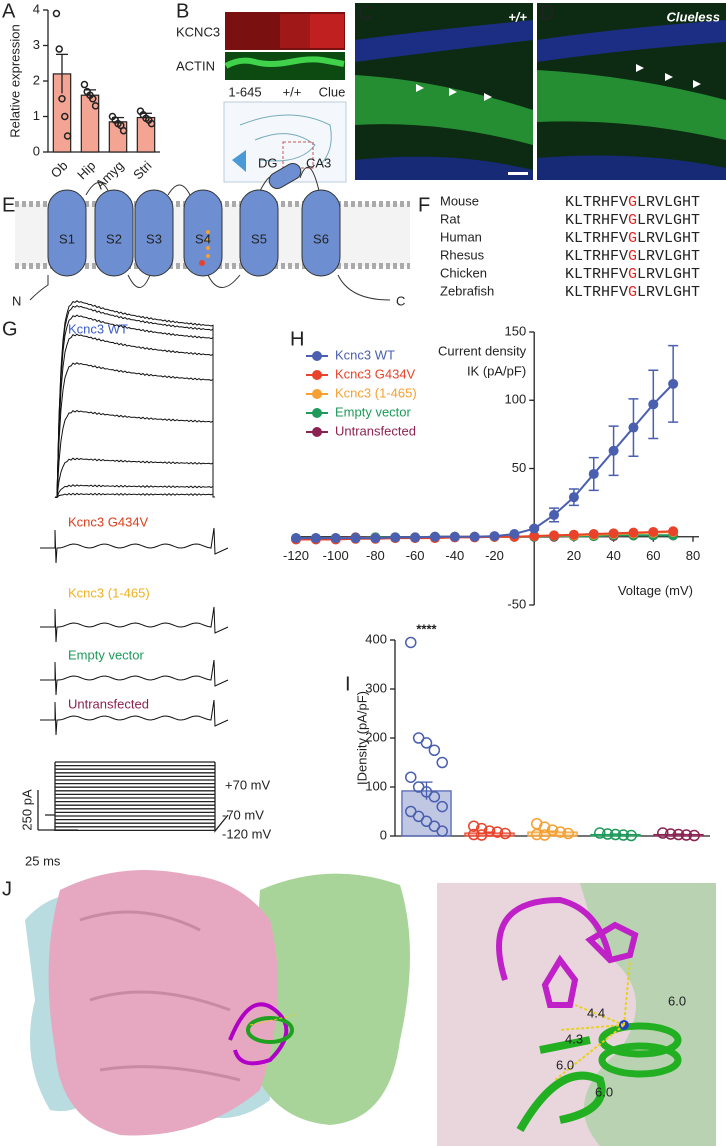  I want to click on voltage-protocol, so click(137, 797).